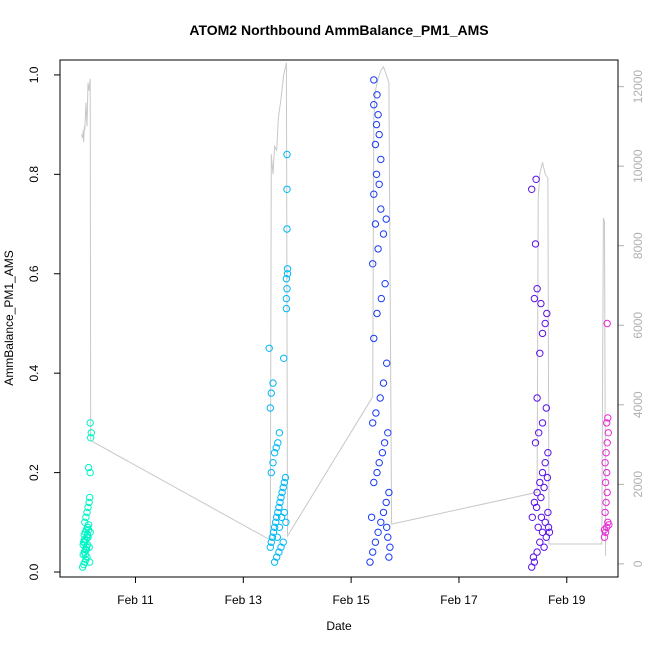 The image size is (650, 650). Describe the element at coordinates (135, 600) in the screenshot. I see `x-tick-label: Feb 11` at that location.